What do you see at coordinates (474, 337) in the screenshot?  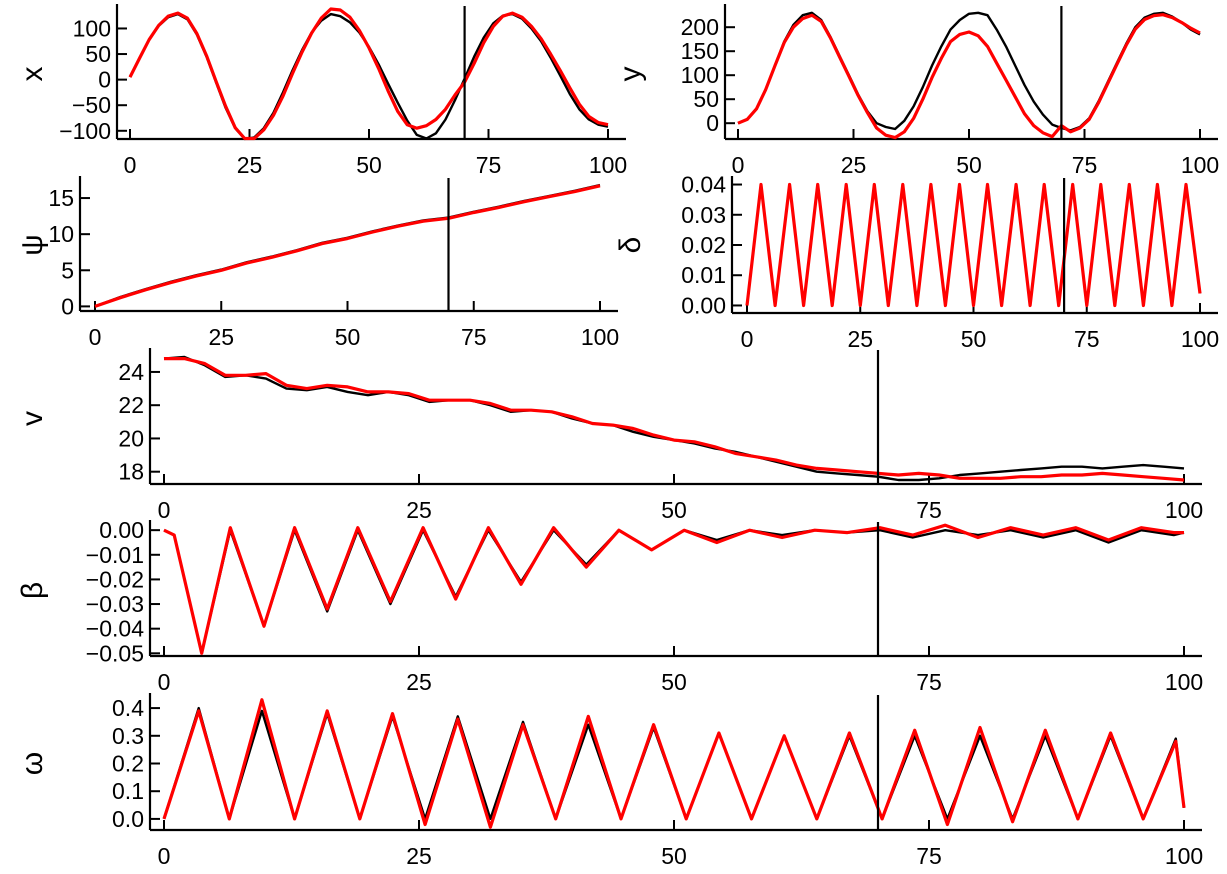 I see `psi-x-tick-label: 75` at bounding box center [474, 337].